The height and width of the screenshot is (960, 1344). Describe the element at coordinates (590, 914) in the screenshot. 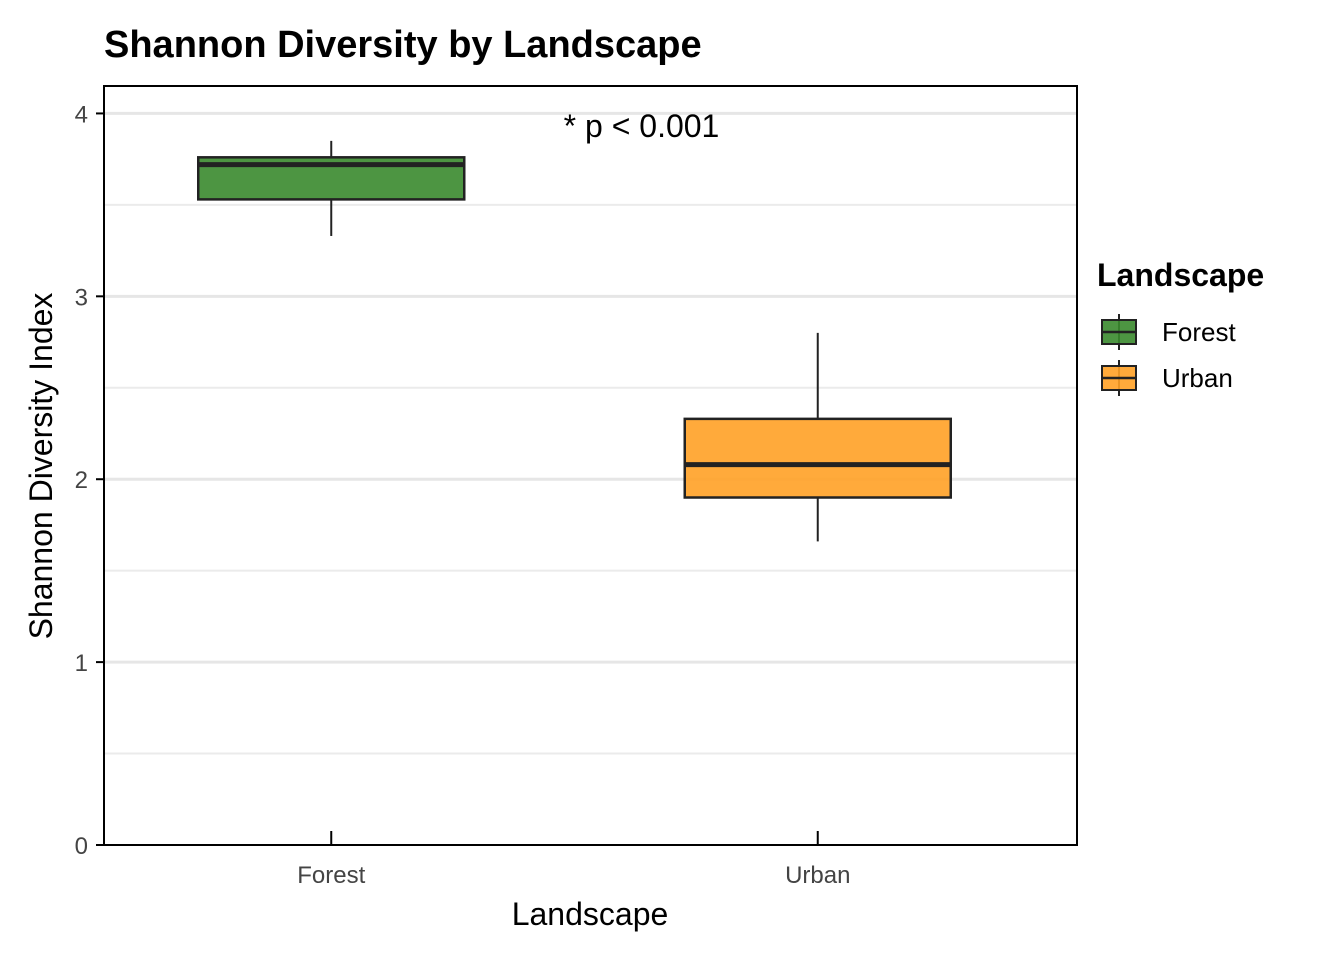

I see `x-axis-title: Landscape` at that location.